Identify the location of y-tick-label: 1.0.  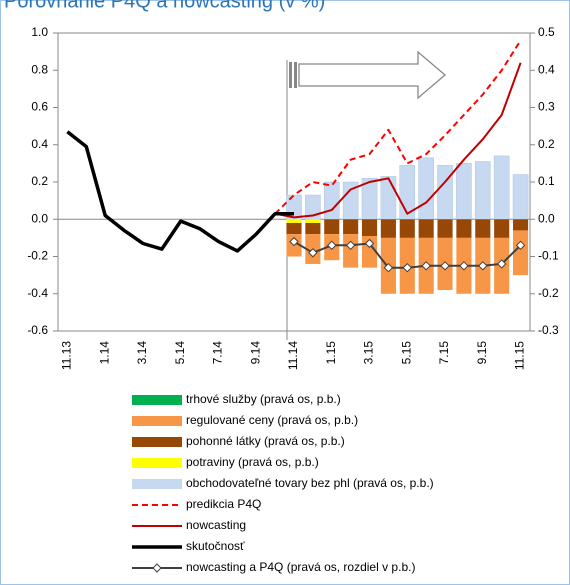
(39, 32).